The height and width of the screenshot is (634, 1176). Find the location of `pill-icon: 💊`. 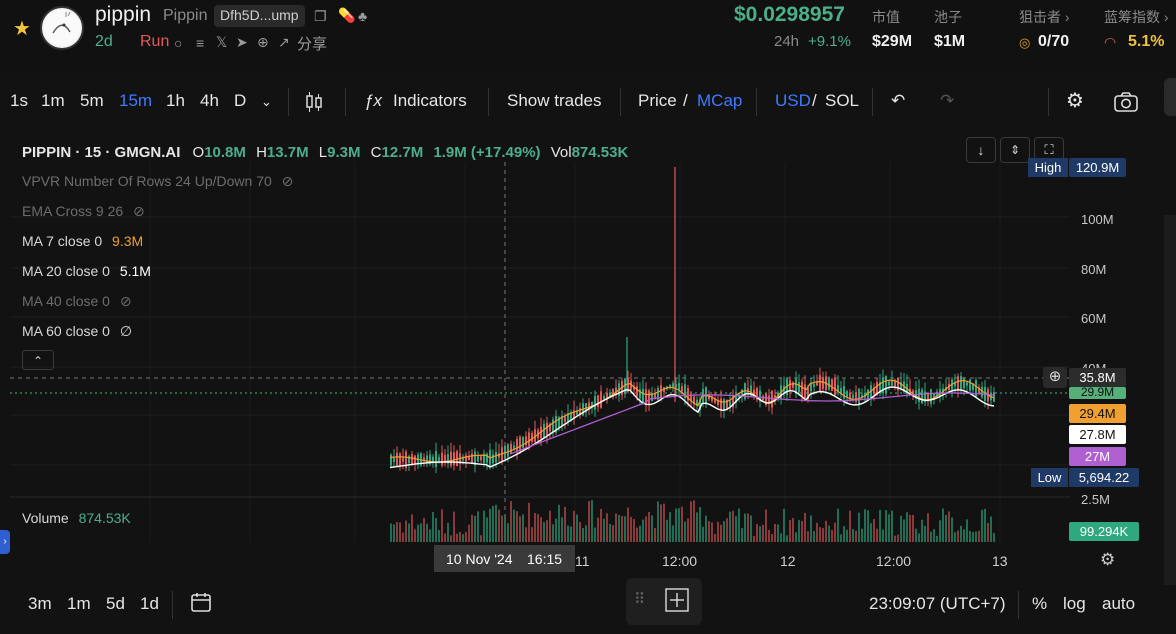

pill-icon: 💊 is located at coordinates (347, 15).